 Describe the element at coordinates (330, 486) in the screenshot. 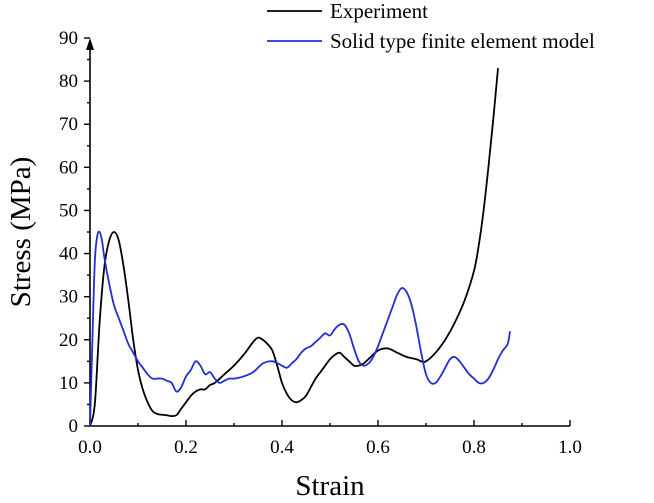

I see `x-axis-title: Strain` at that location.